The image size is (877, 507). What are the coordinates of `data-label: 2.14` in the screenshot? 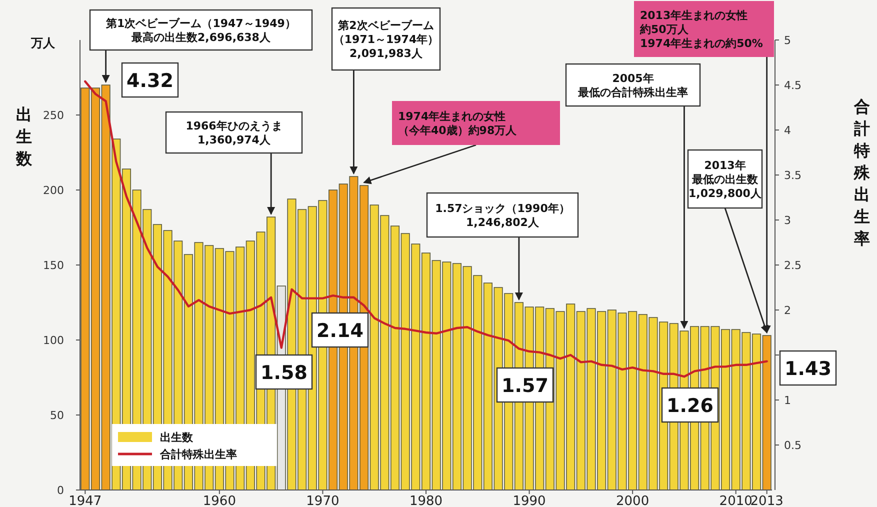 It's located at (340, 331).